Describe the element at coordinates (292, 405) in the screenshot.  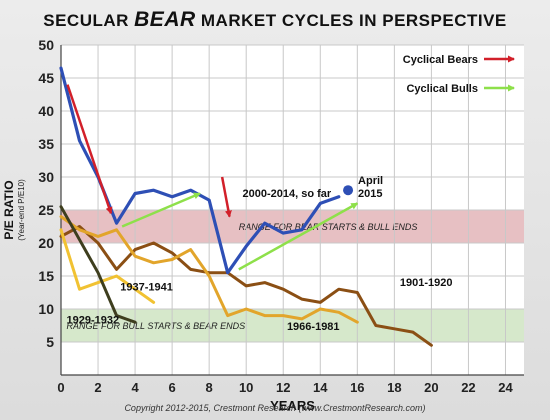
I see `x-axis-label: YEARS` at that location.